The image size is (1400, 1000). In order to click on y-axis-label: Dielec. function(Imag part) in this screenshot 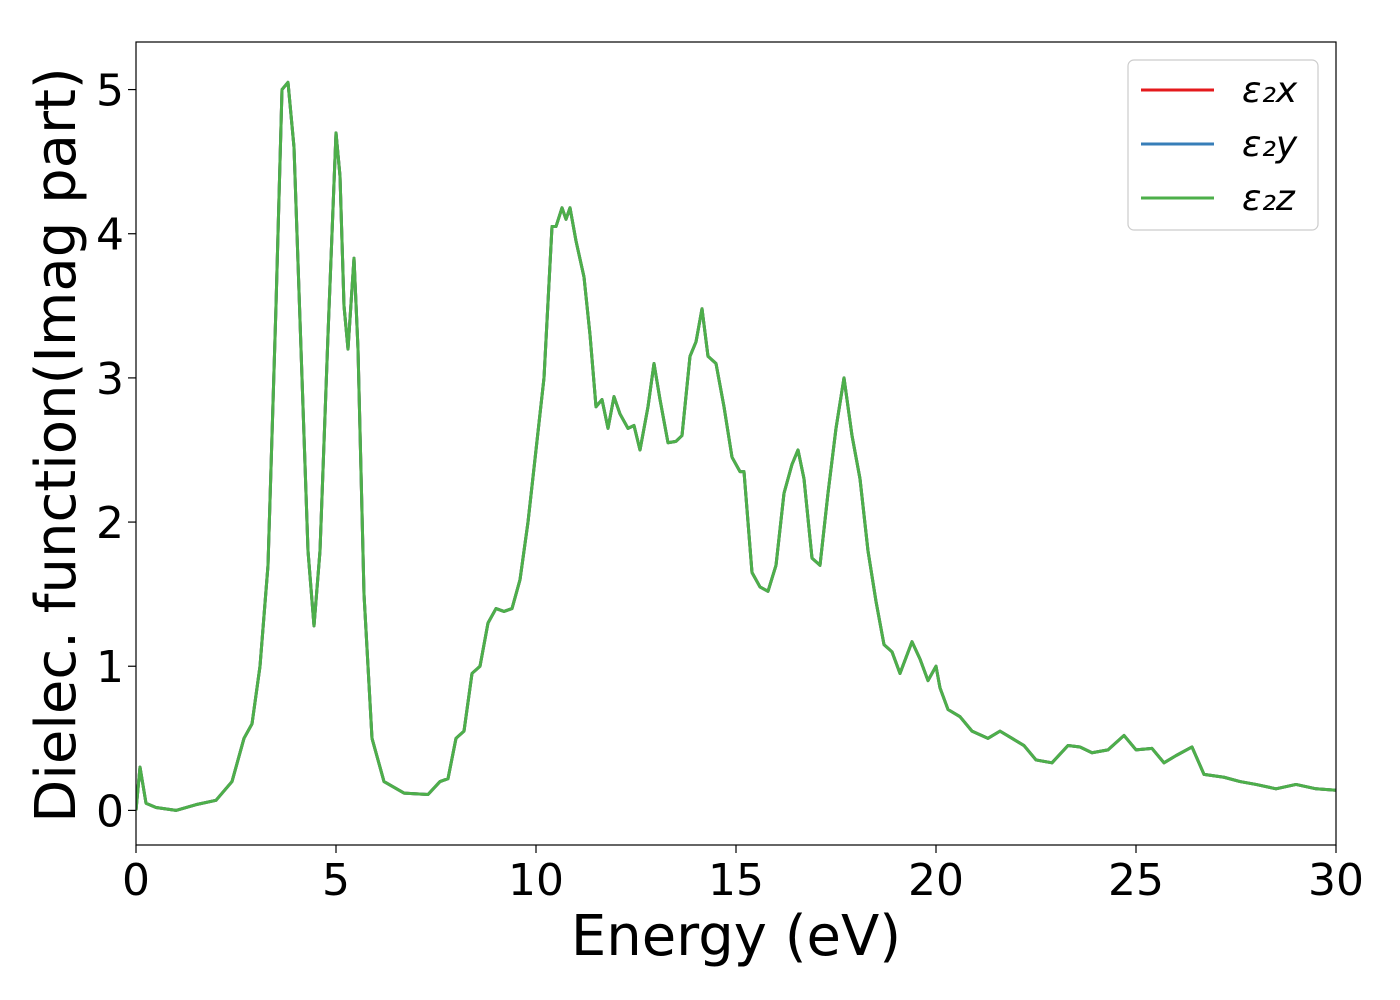, I will do `click(56, 445)`.